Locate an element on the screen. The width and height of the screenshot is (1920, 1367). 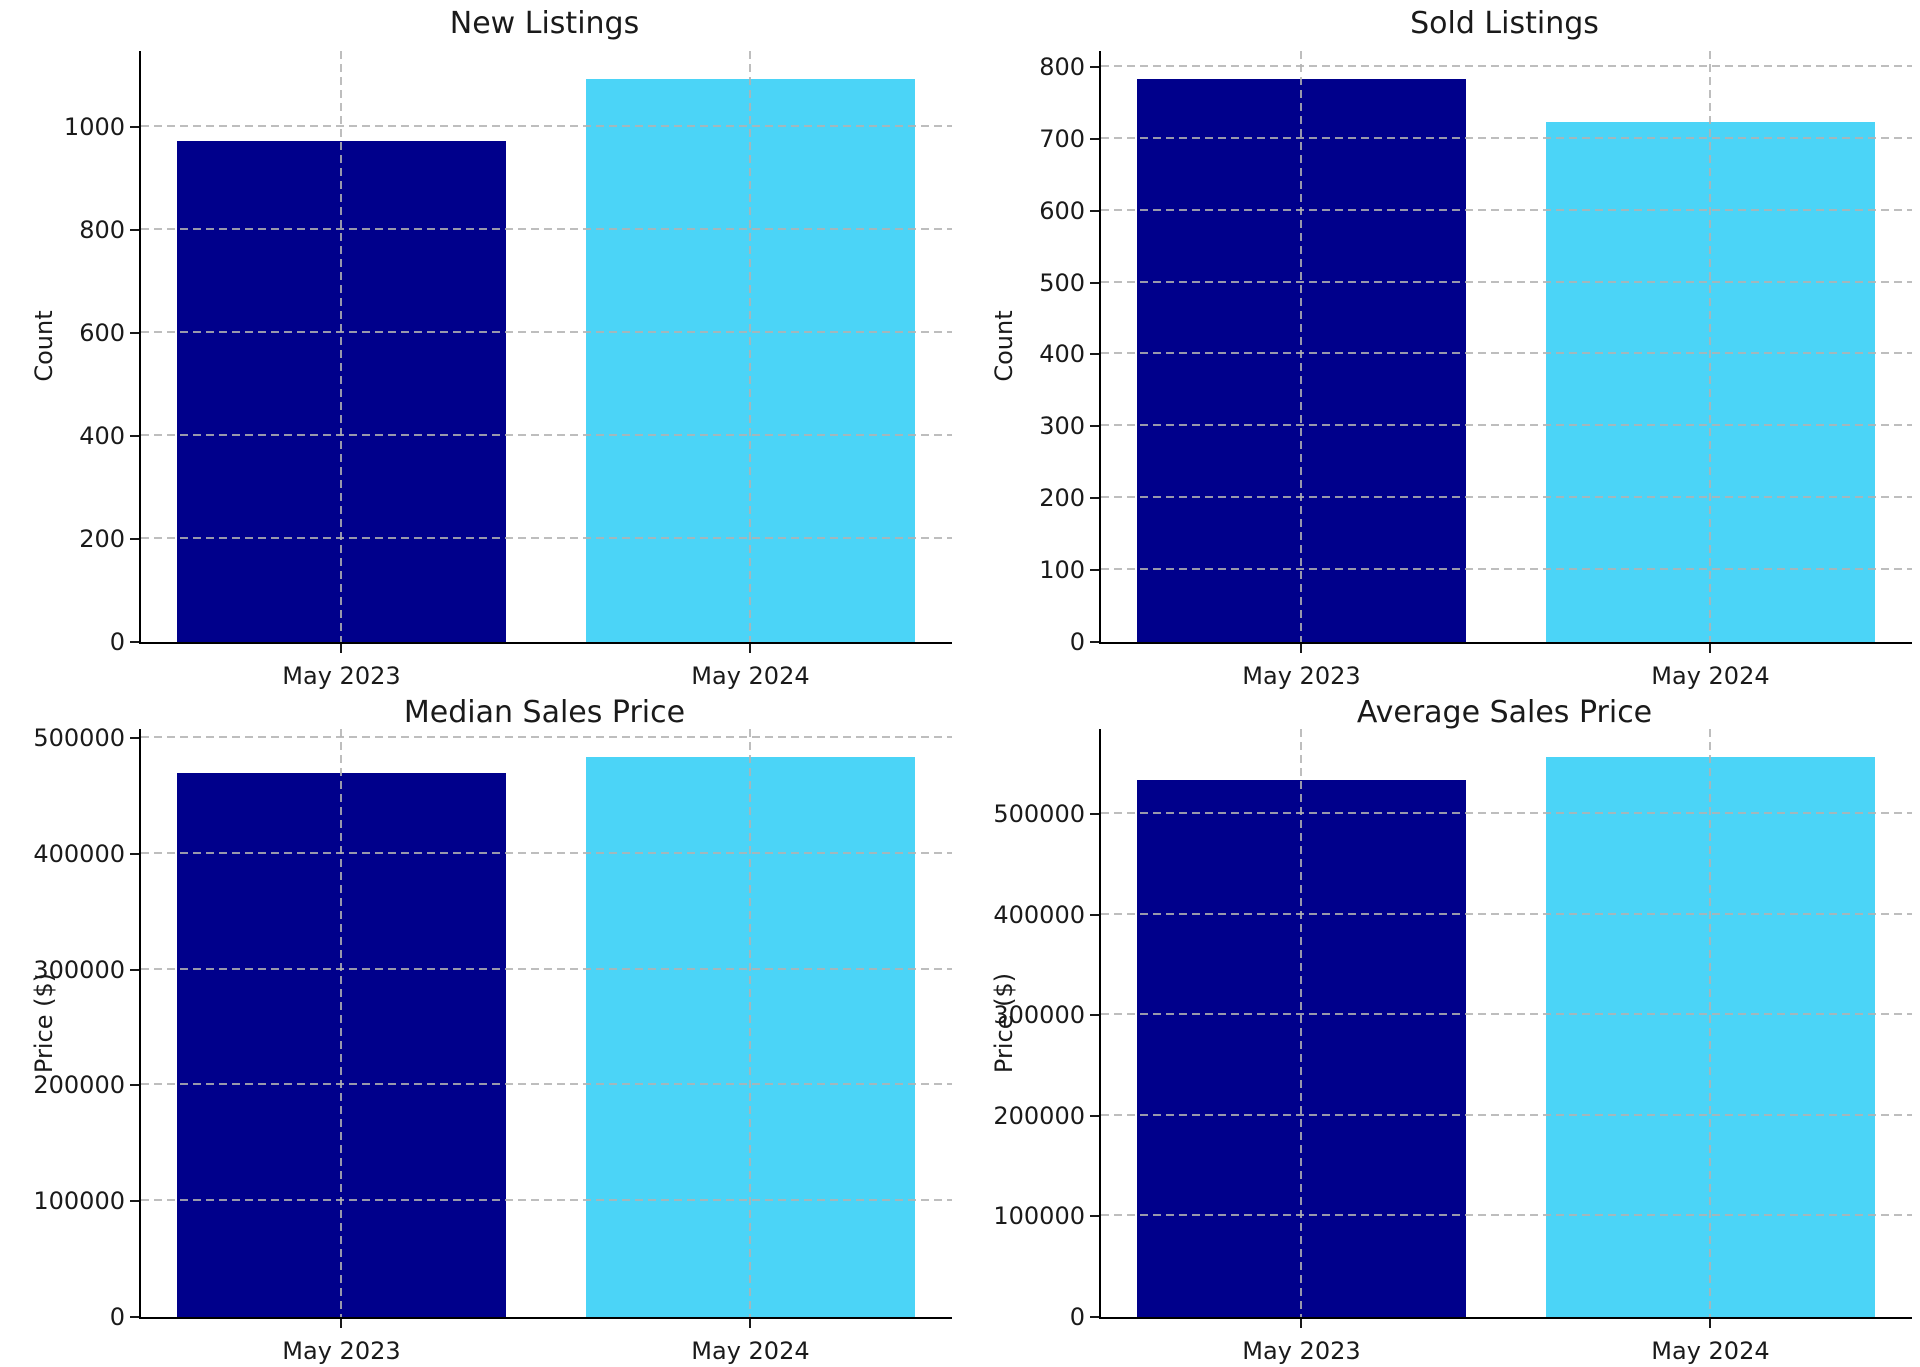
y-tick-label: 300 is located at coordinates (1062, 426).